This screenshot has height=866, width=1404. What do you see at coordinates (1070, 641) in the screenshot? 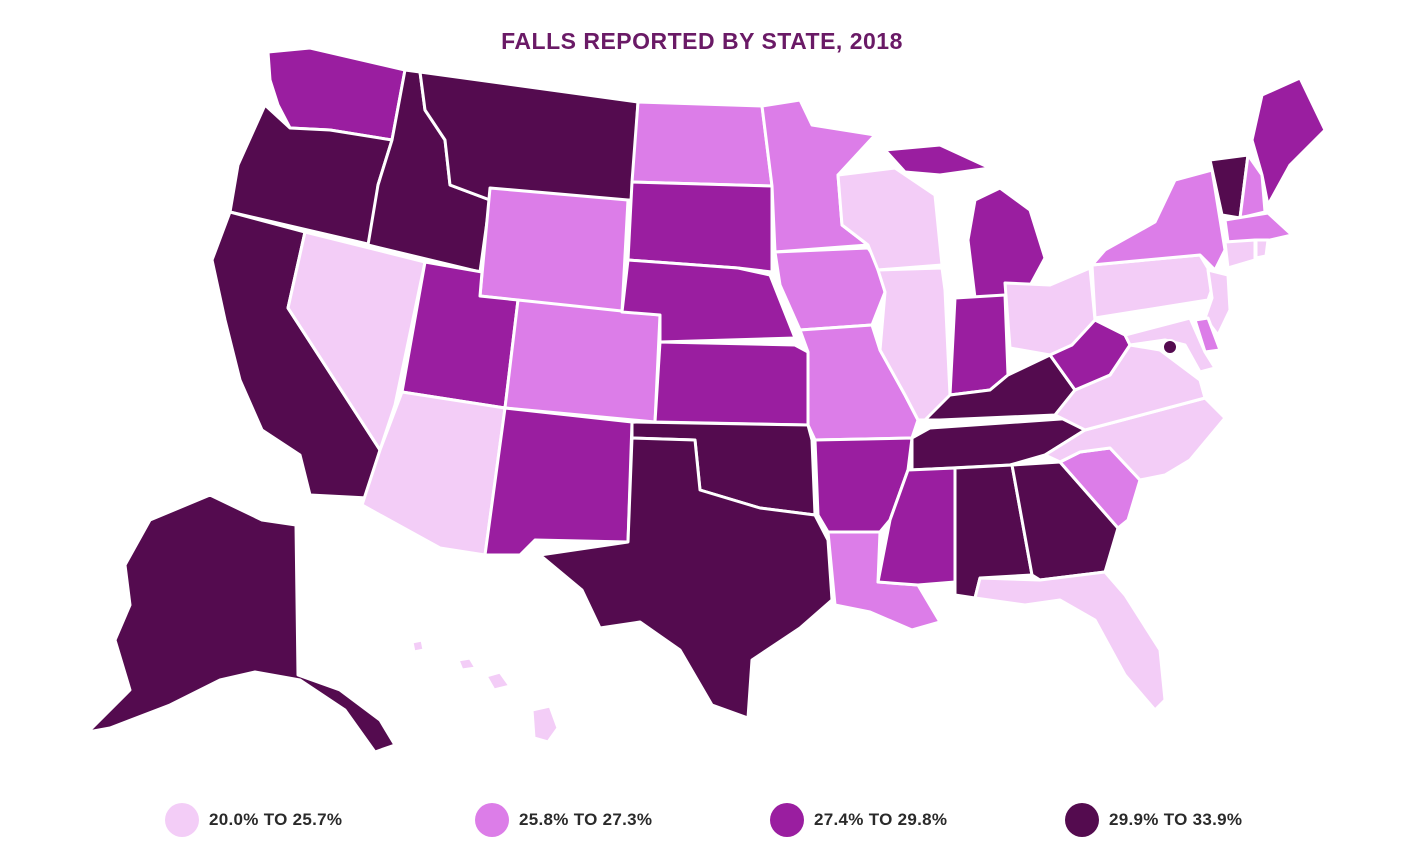
I see `state-florida` at bounding box center [1070, 641].